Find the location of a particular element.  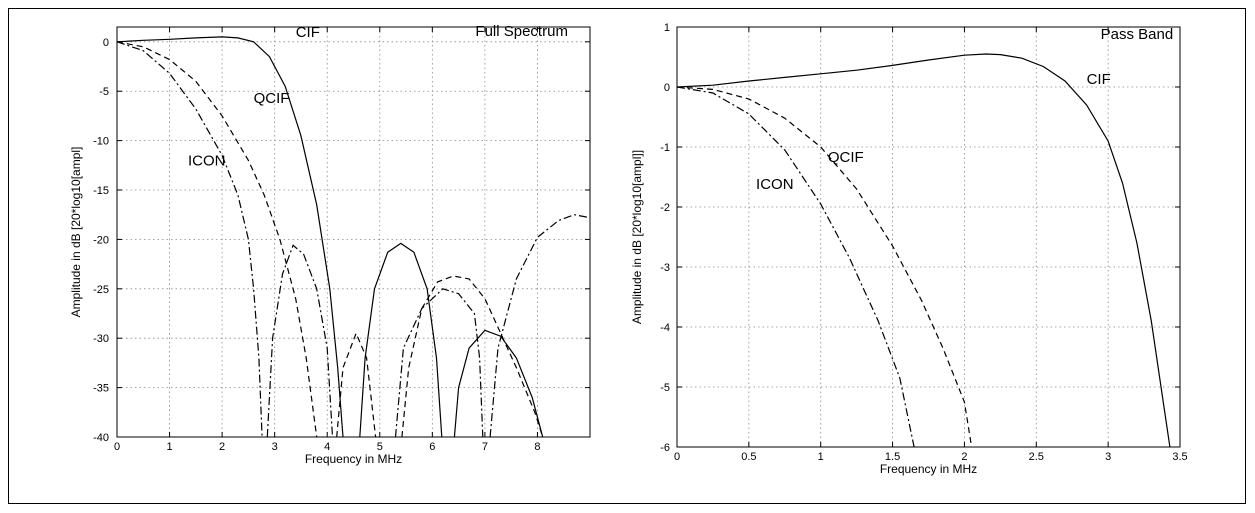

y-tick-label: -15 is located at coordinates (101, 191).